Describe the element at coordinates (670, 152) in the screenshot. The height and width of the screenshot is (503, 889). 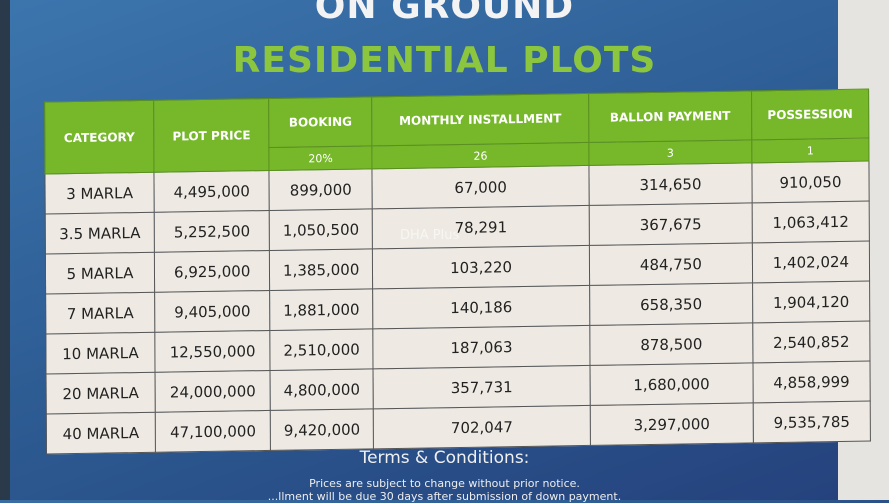
I see `subheader-ballon: 3` at that location.